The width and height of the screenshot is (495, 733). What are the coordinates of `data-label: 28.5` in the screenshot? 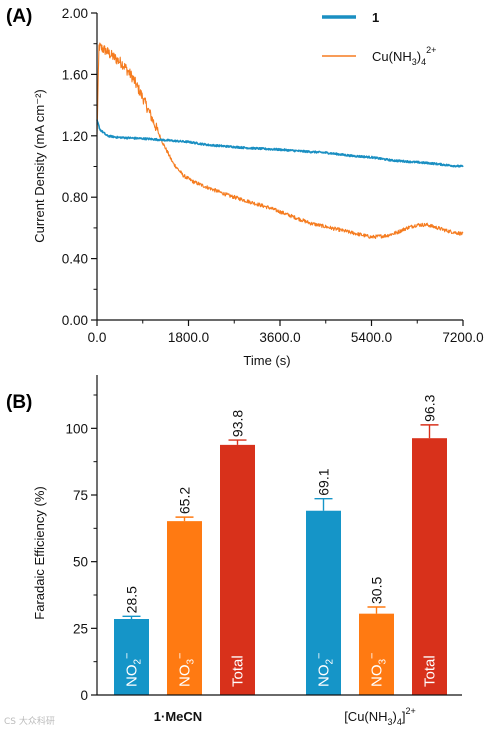 It's located at (132, 599).